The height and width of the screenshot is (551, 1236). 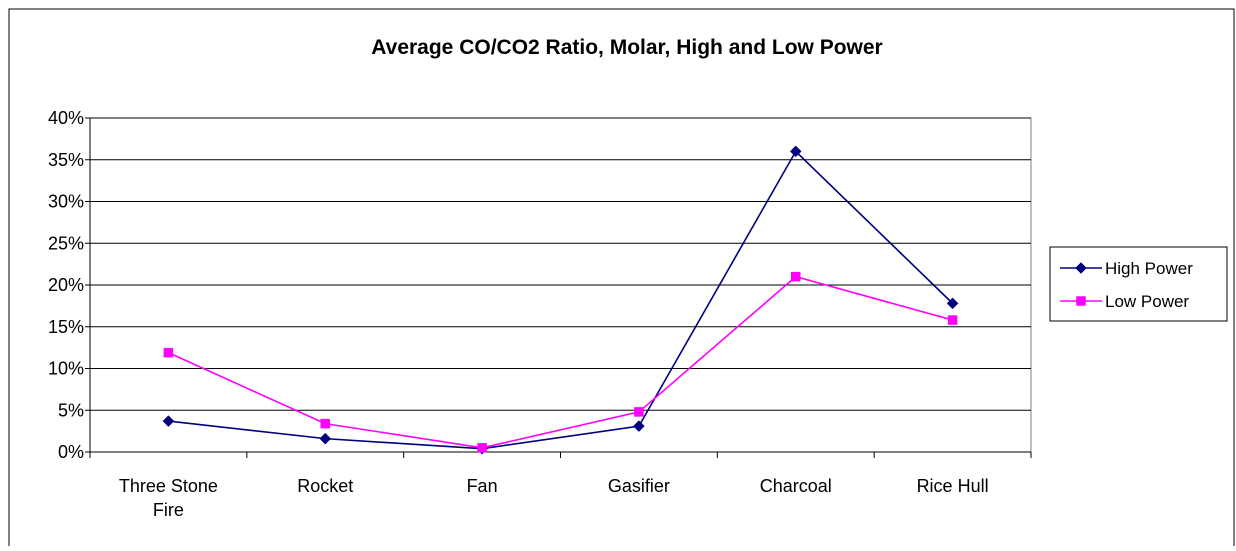 I want to click on legend-item: High Power, so click(x=1126, y=268).